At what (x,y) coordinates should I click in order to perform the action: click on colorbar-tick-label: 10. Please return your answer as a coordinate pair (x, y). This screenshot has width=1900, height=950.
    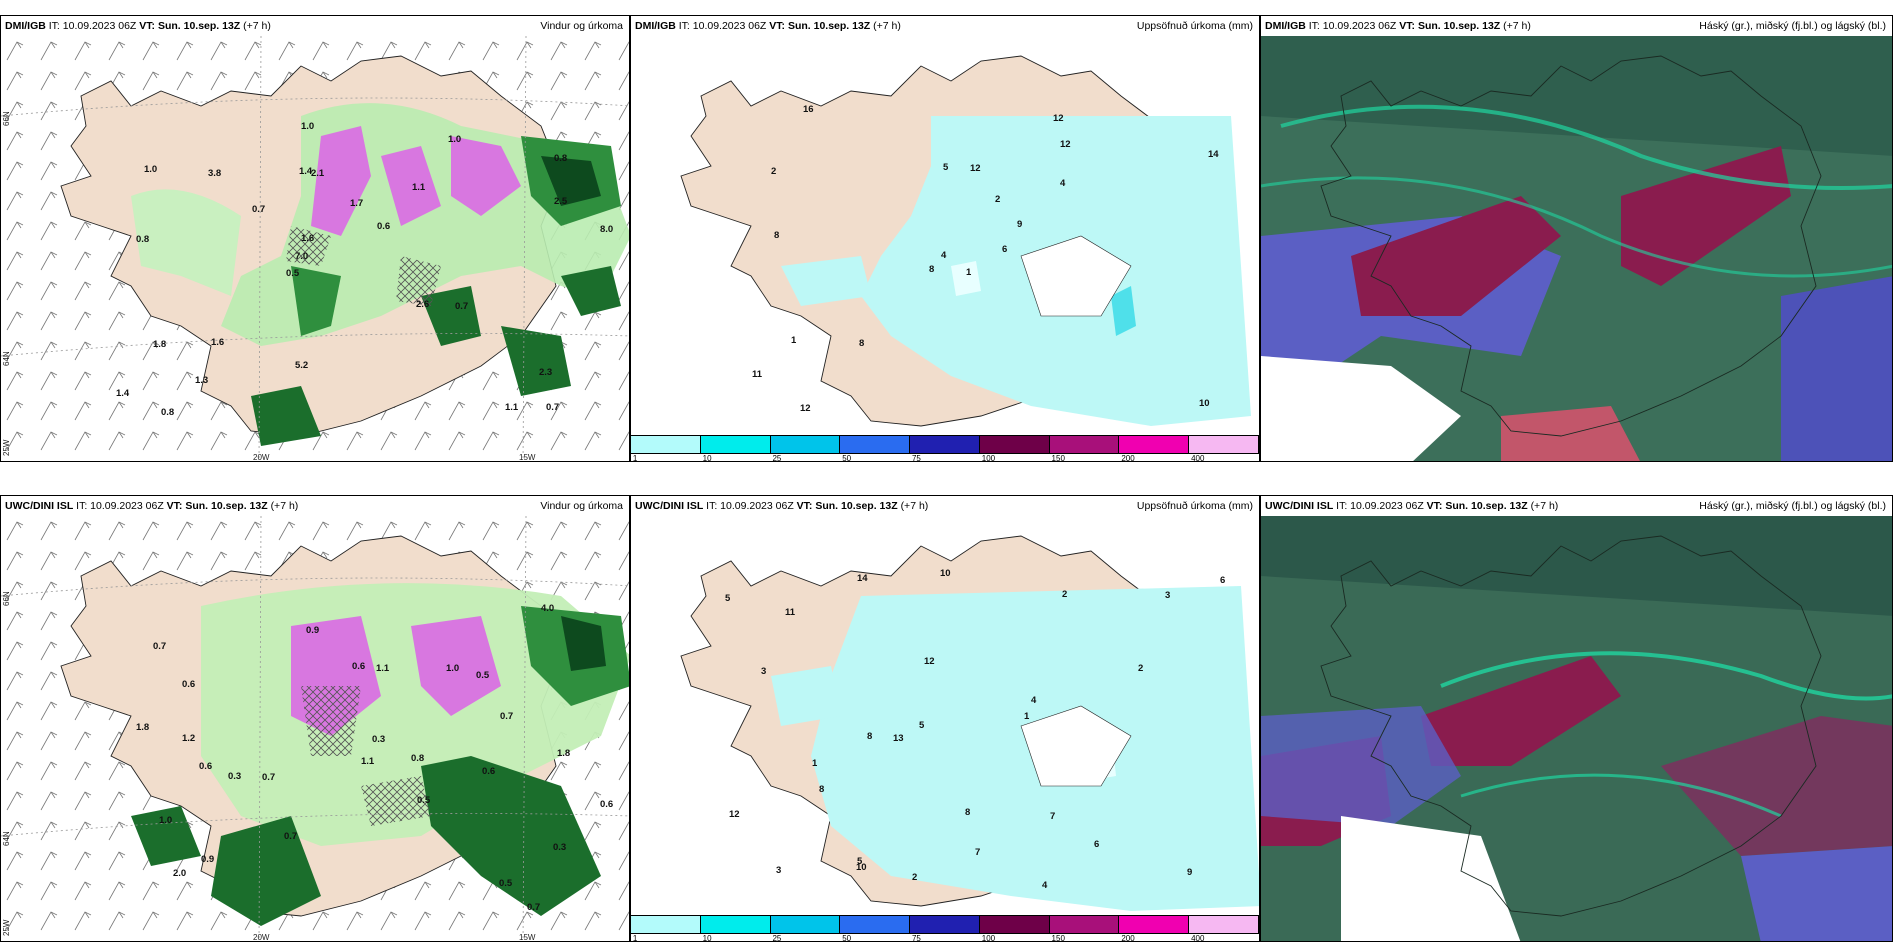
    Looking at the image, I should click on (707, 938).